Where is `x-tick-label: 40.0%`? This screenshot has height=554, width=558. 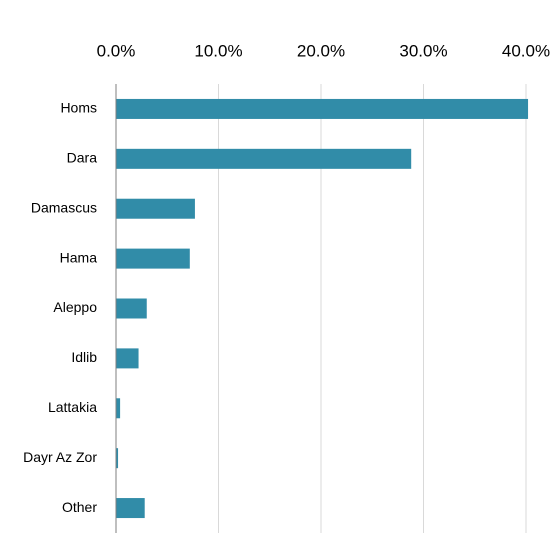
x-tick-label: 40.0% is located at coordinates (526, 50).